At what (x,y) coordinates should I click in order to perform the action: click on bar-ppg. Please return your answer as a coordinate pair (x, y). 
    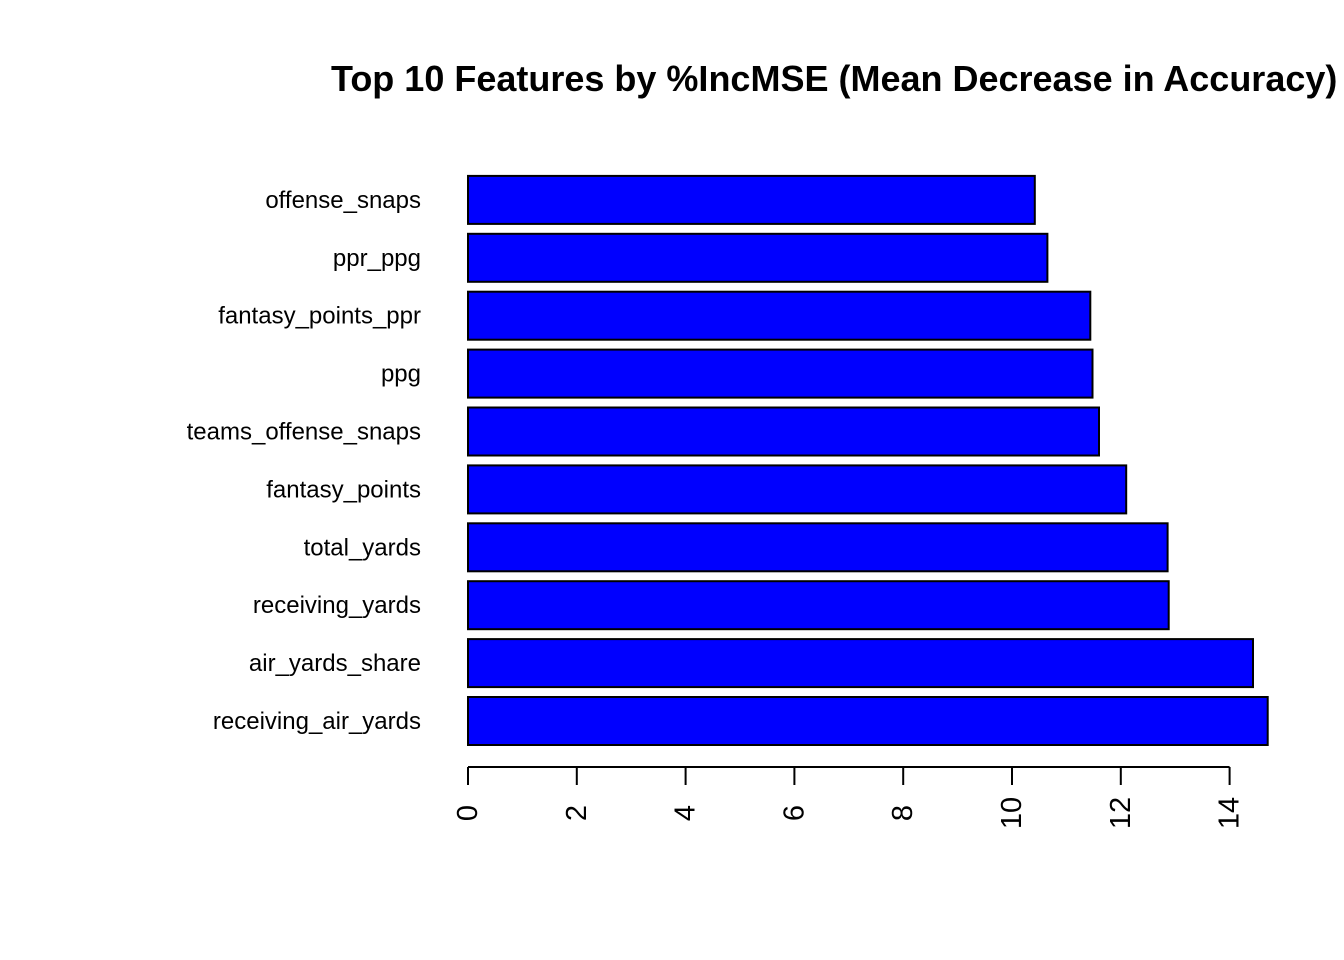
    Looking at the image, I should click on (780, 373).